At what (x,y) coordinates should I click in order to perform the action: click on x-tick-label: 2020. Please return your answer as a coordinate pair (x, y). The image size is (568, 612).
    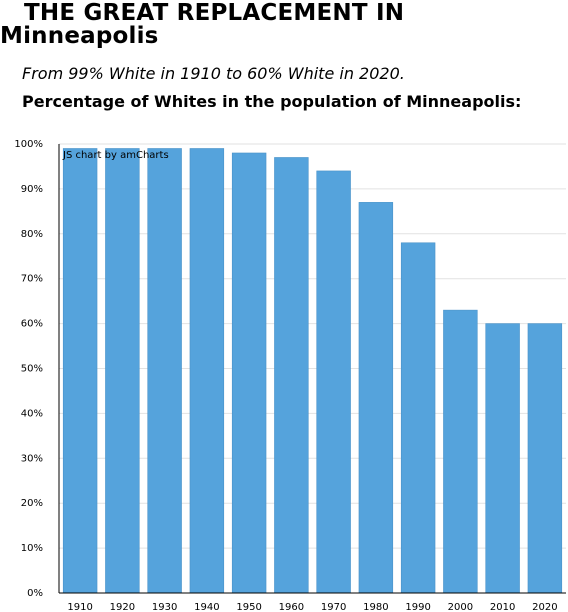
    Looking at the image, I should click on (544, 607).